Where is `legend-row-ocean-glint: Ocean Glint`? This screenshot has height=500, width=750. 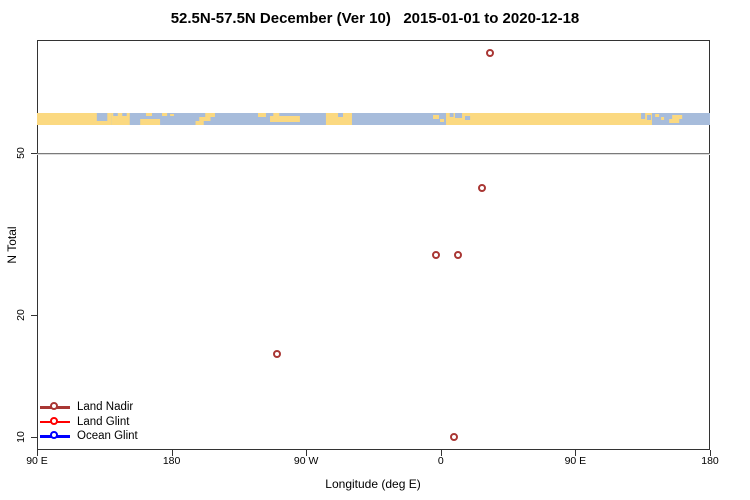
legend-row-ocean-glint: Ocean Glint is located at coordinates (89, 436).